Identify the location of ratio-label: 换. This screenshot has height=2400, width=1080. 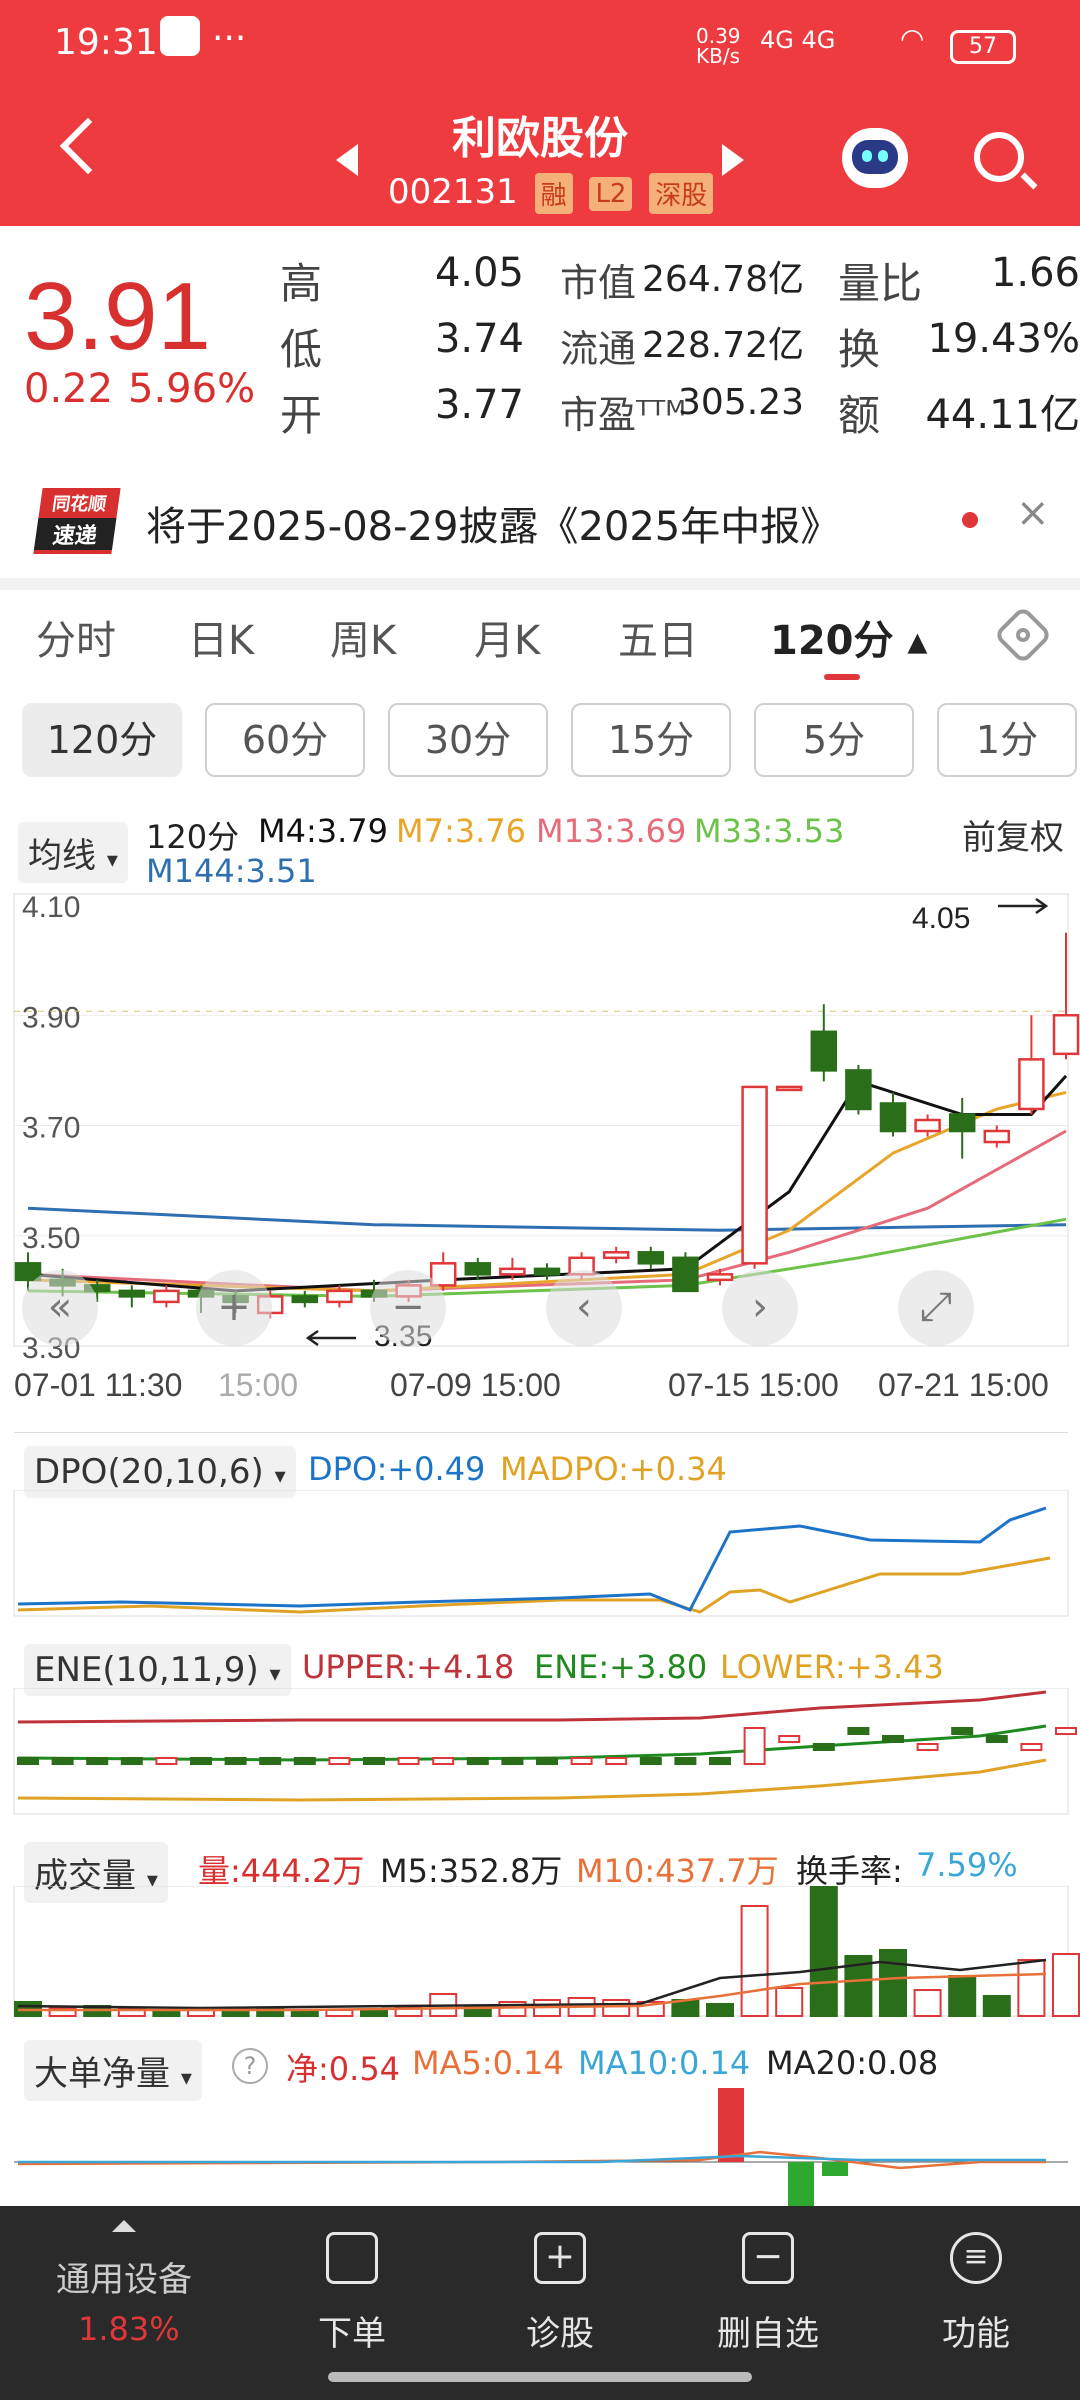
(859, 349).